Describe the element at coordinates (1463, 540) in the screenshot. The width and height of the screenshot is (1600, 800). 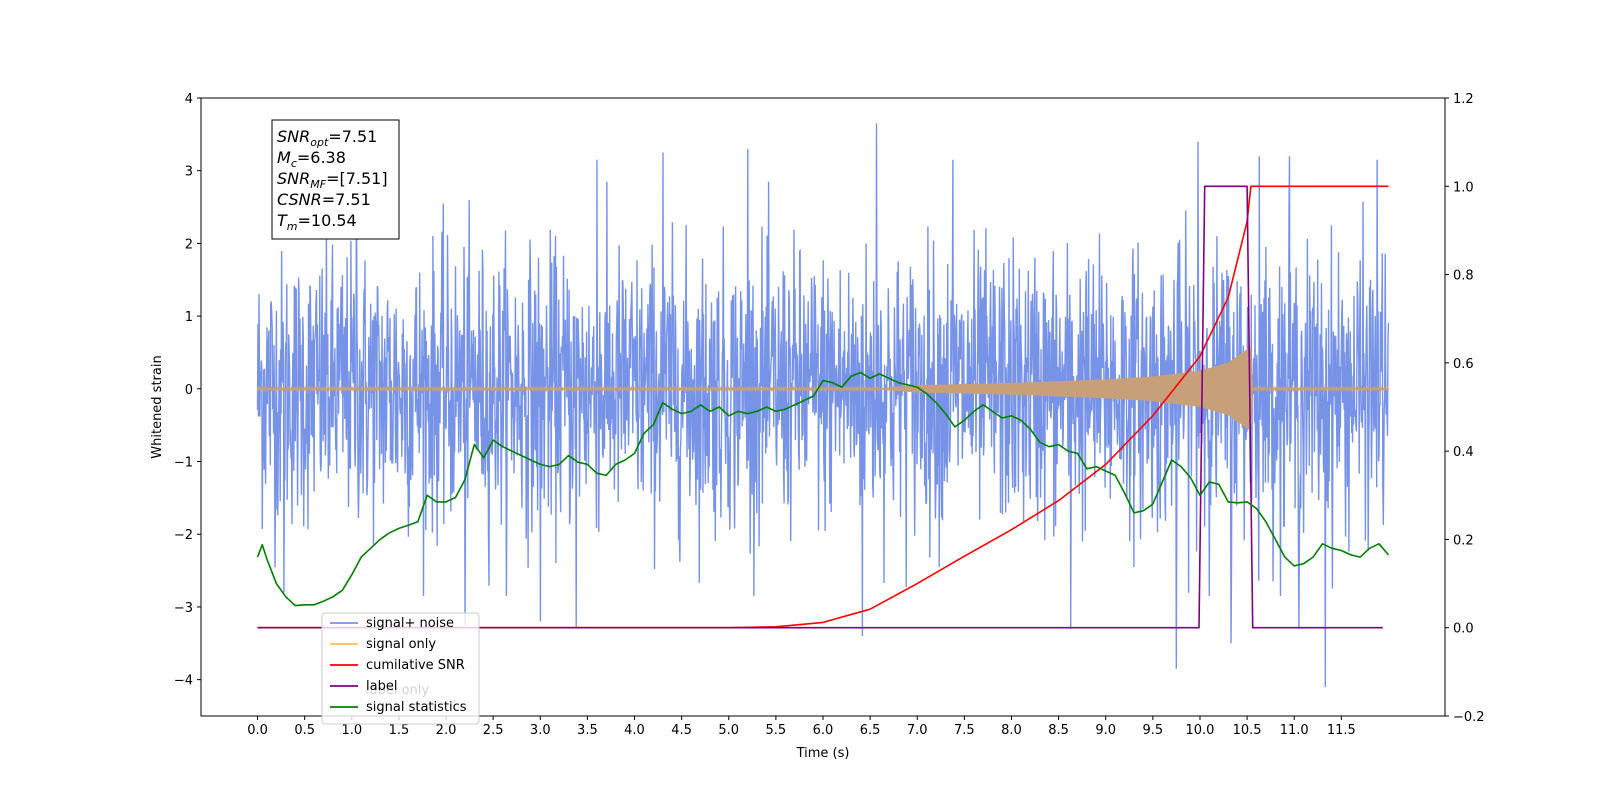
I see `y2-tick-label: 0.2` at that location.